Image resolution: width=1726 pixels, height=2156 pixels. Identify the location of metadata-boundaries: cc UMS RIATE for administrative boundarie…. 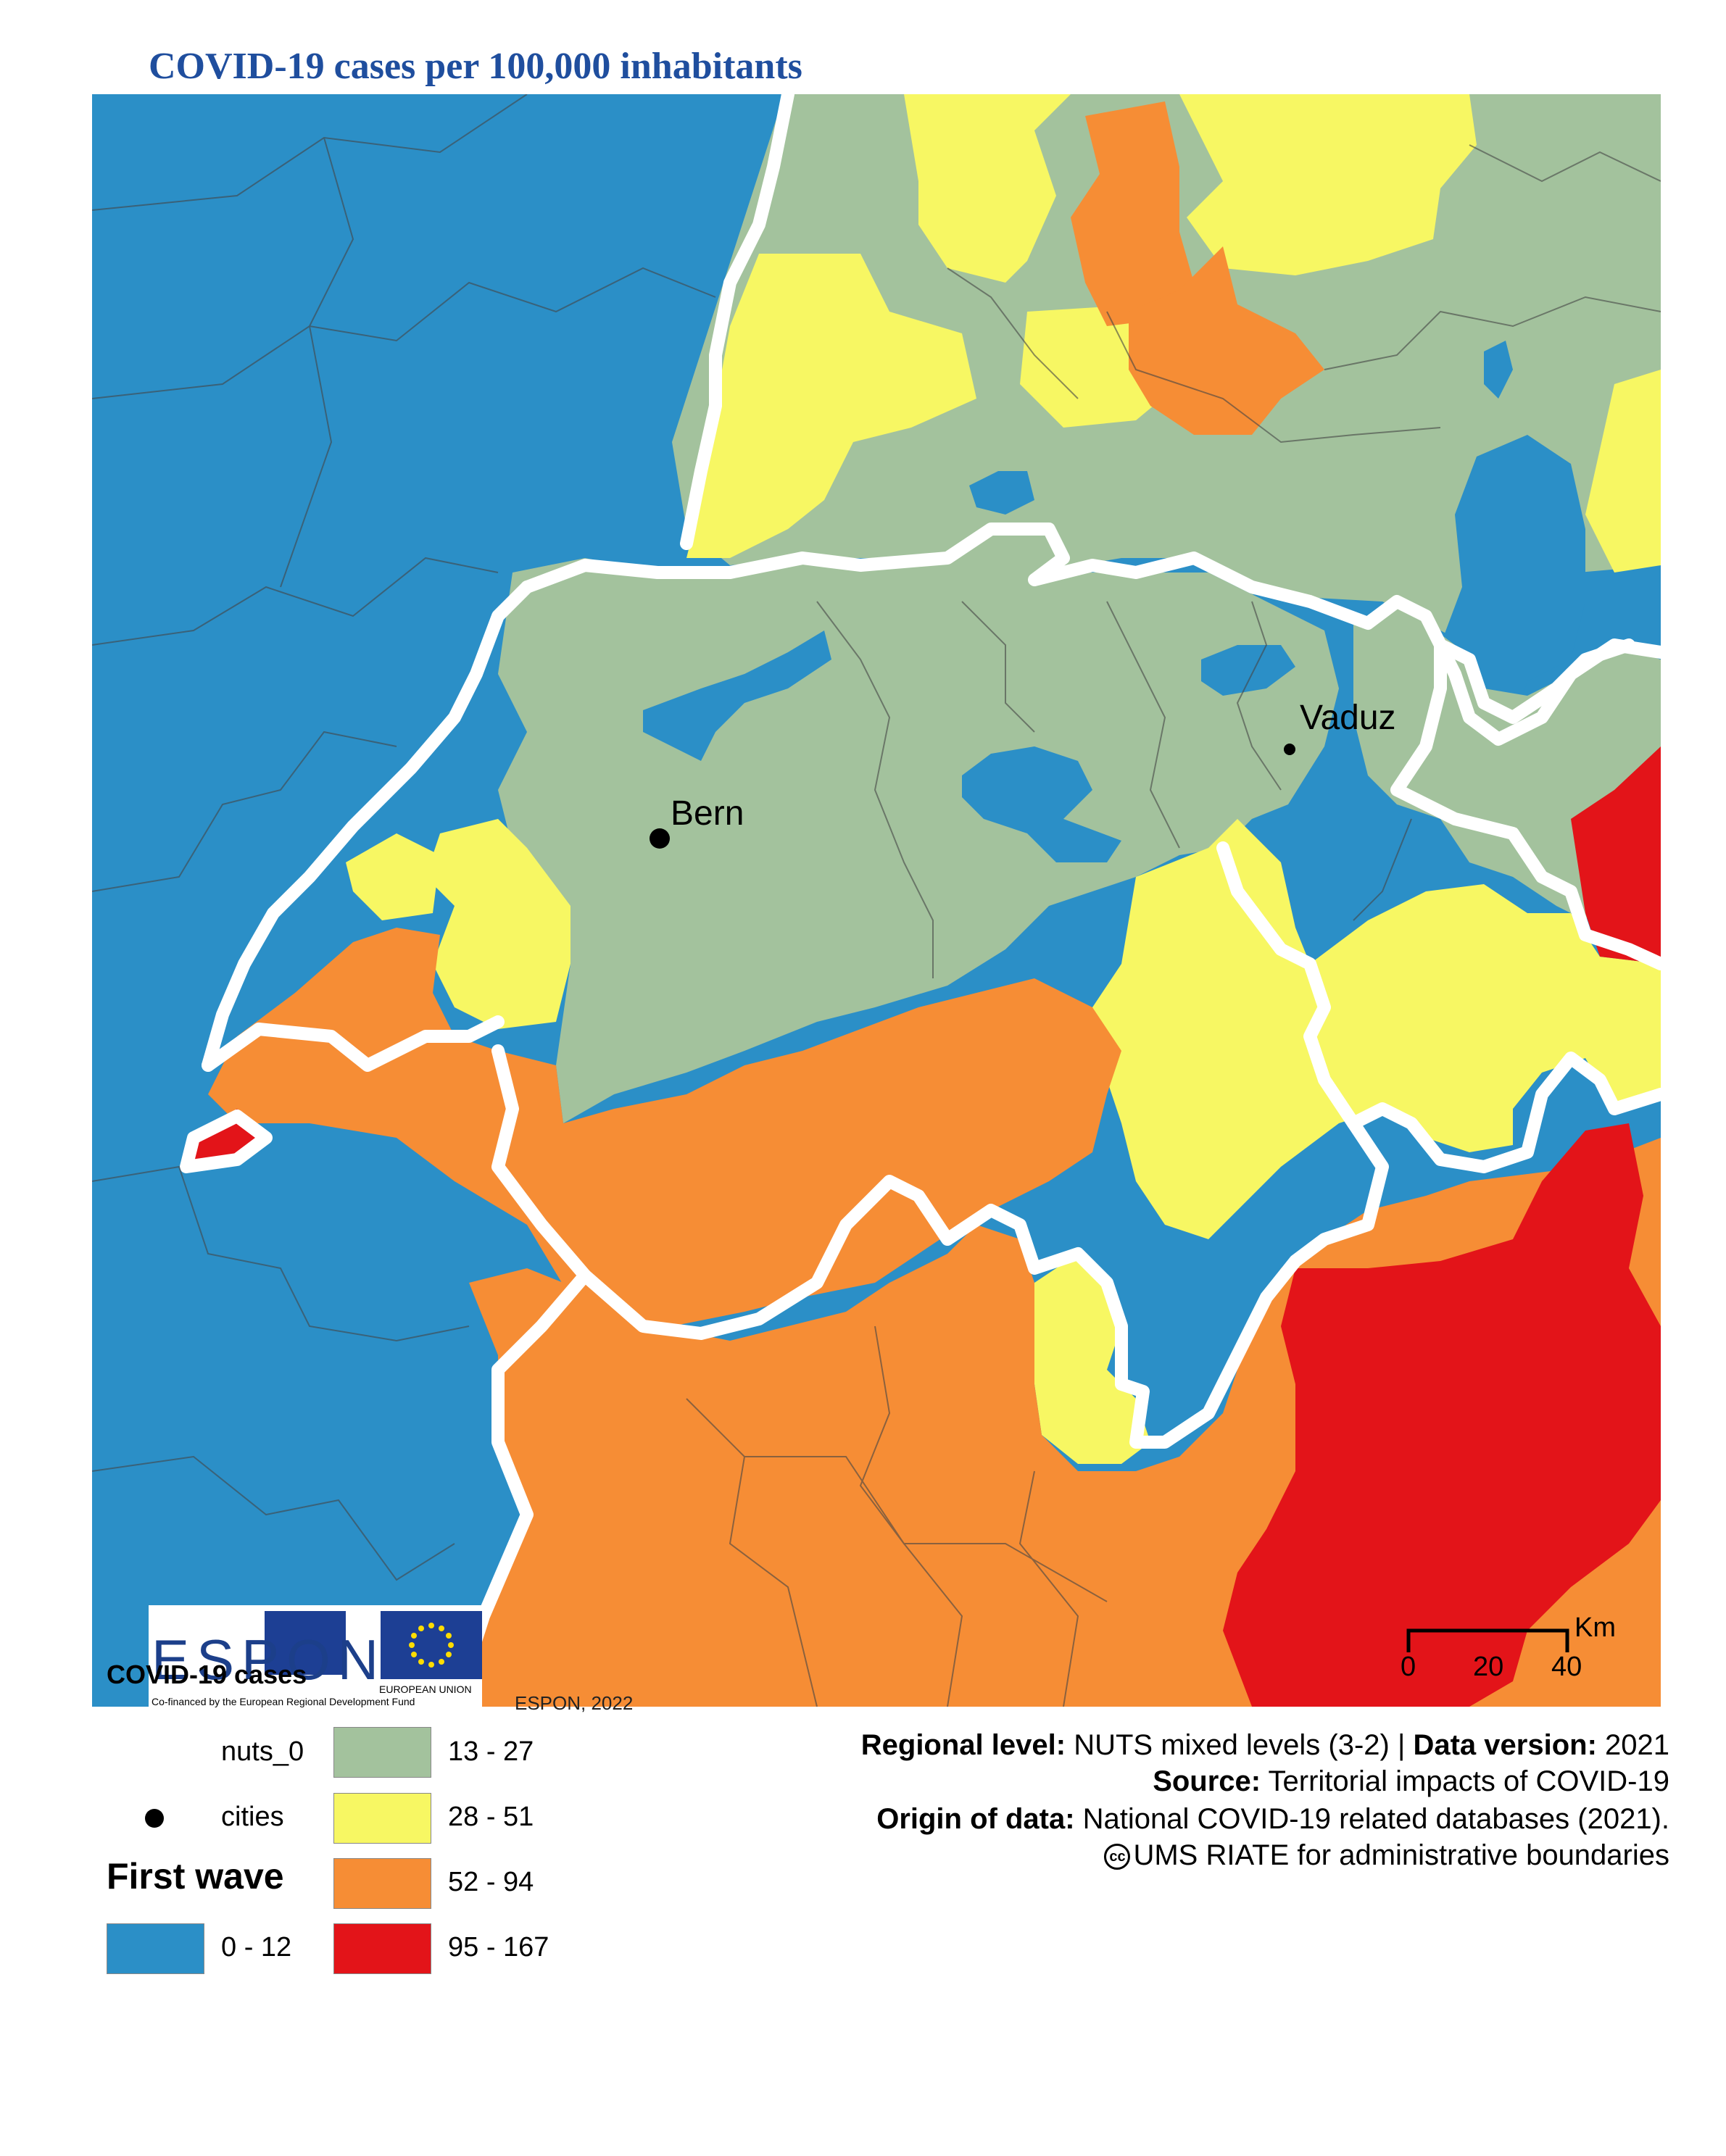
(1386, 1856).